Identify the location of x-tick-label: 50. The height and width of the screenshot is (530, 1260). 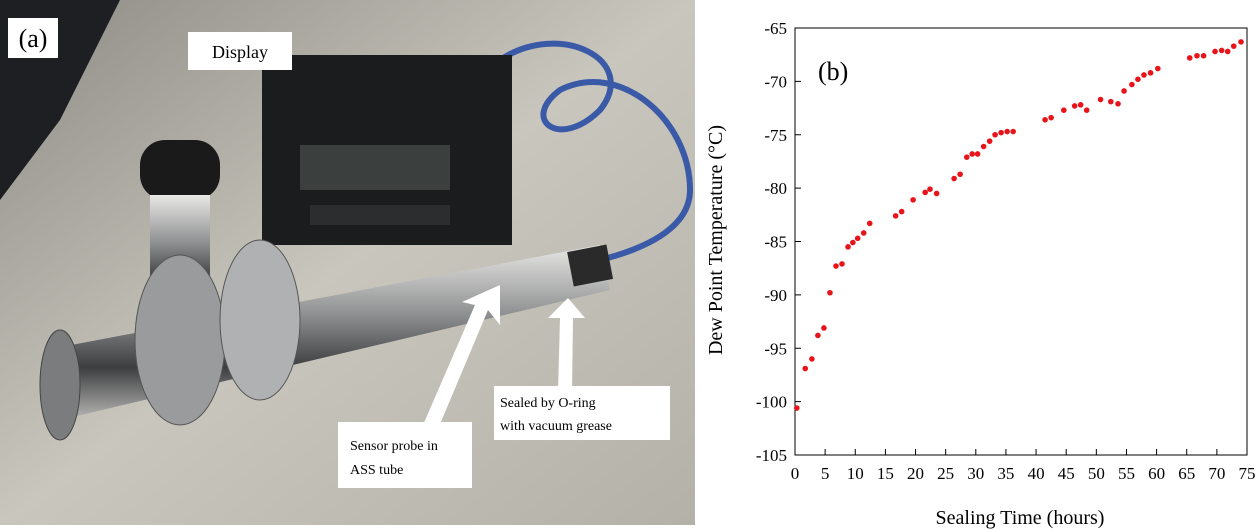
(1096, 473).